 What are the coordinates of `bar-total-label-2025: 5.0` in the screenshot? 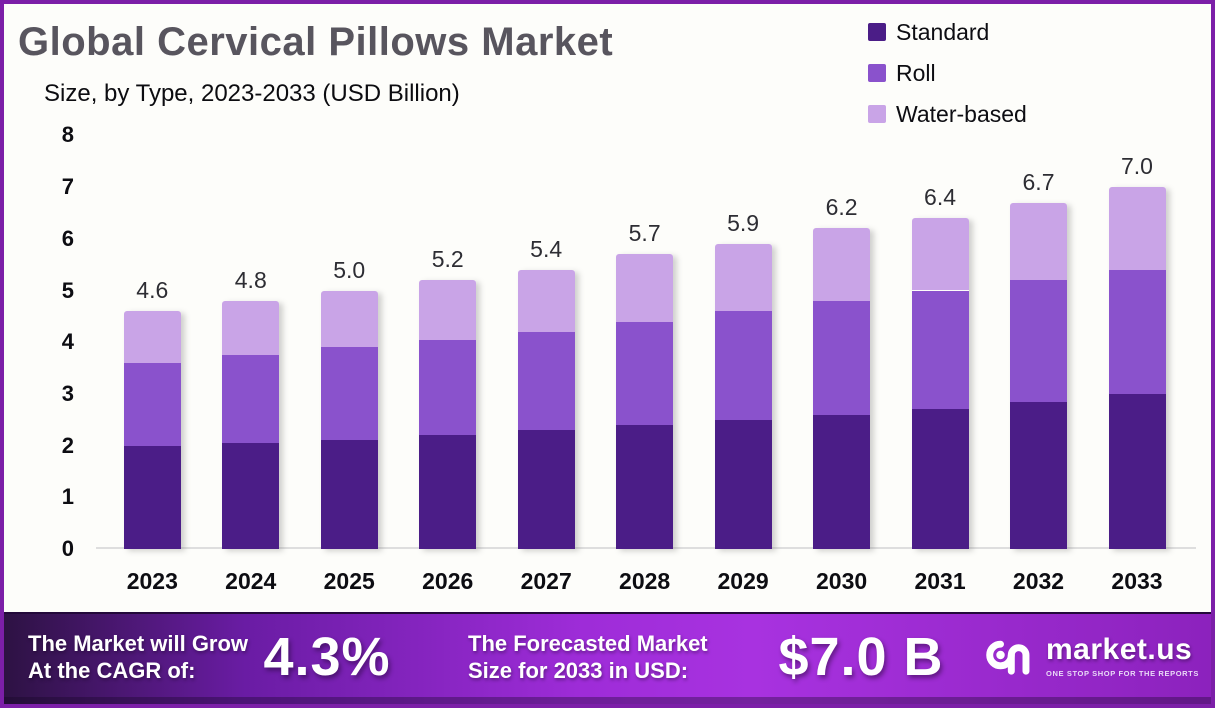 It's located at (349, 269).